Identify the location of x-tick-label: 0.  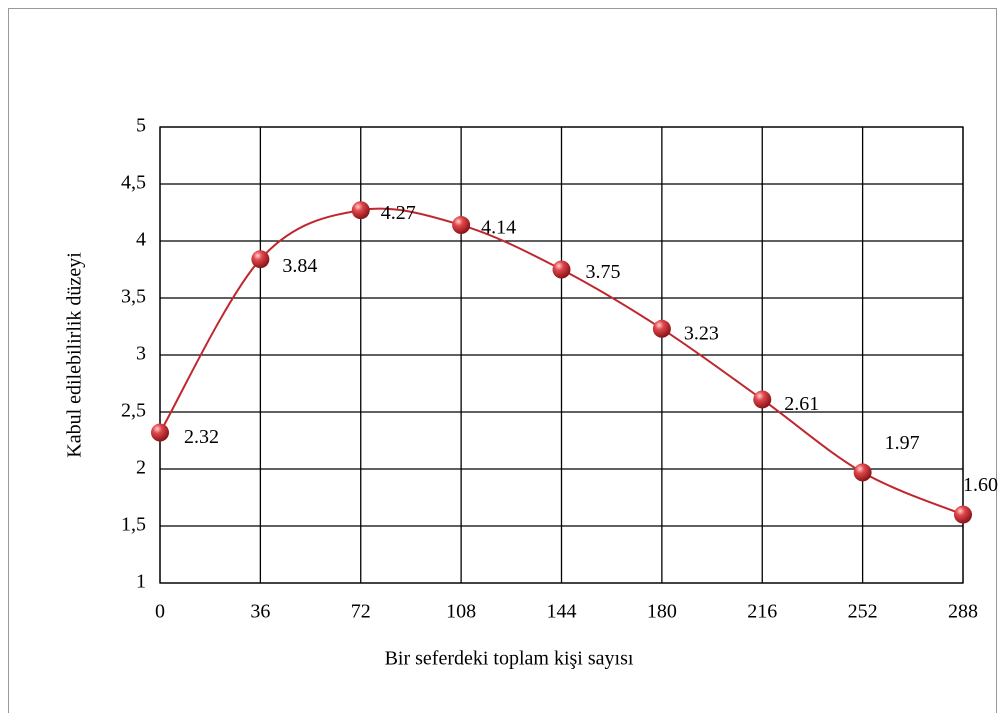
(160, 612).